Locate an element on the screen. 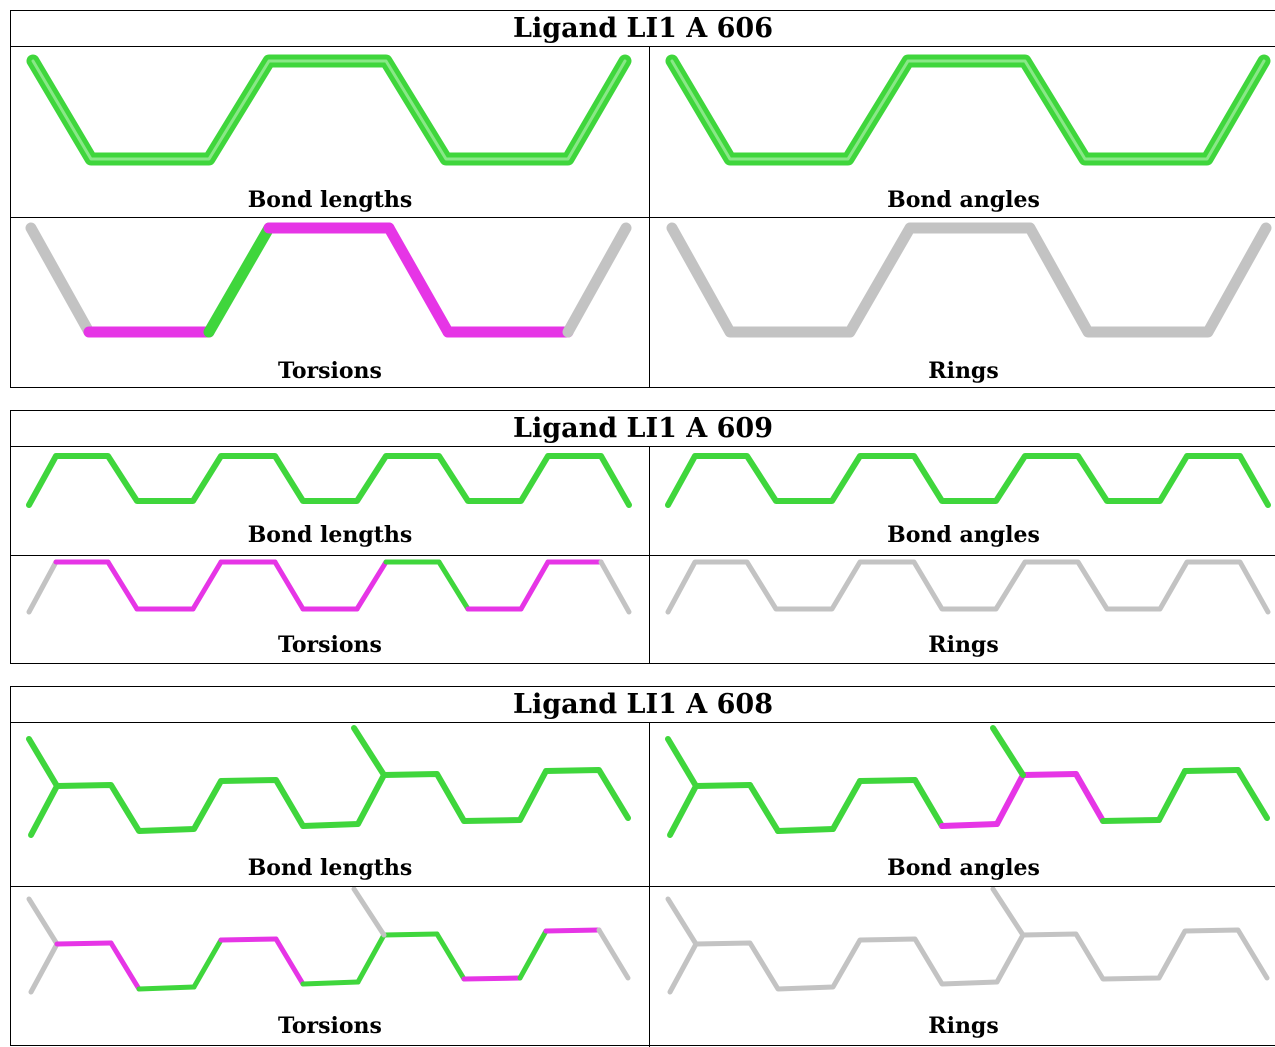  ligand-title: Ligand LI1 A 609 is located at coordinates (643, 429).